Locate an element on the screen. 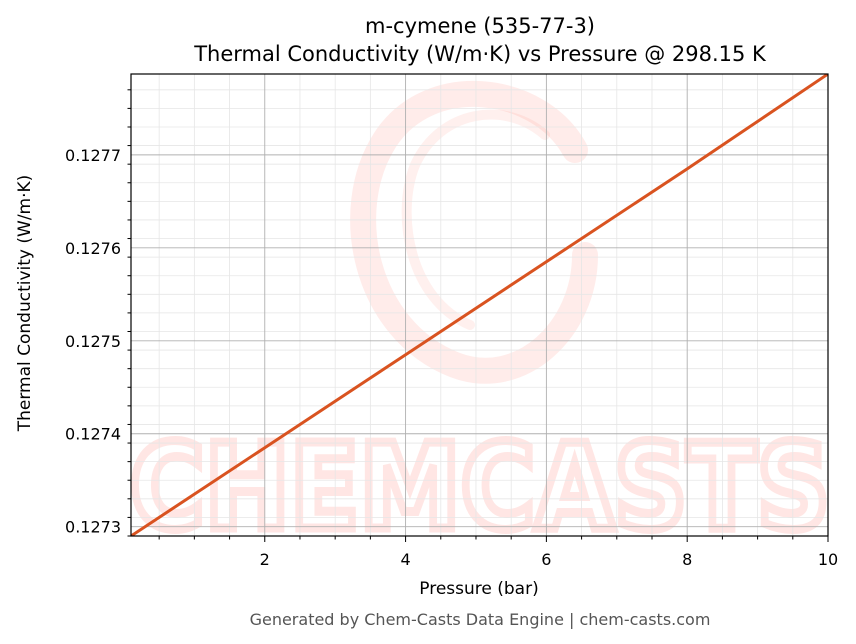  x-tick-label: 2 is located at coordinates (265, 559).